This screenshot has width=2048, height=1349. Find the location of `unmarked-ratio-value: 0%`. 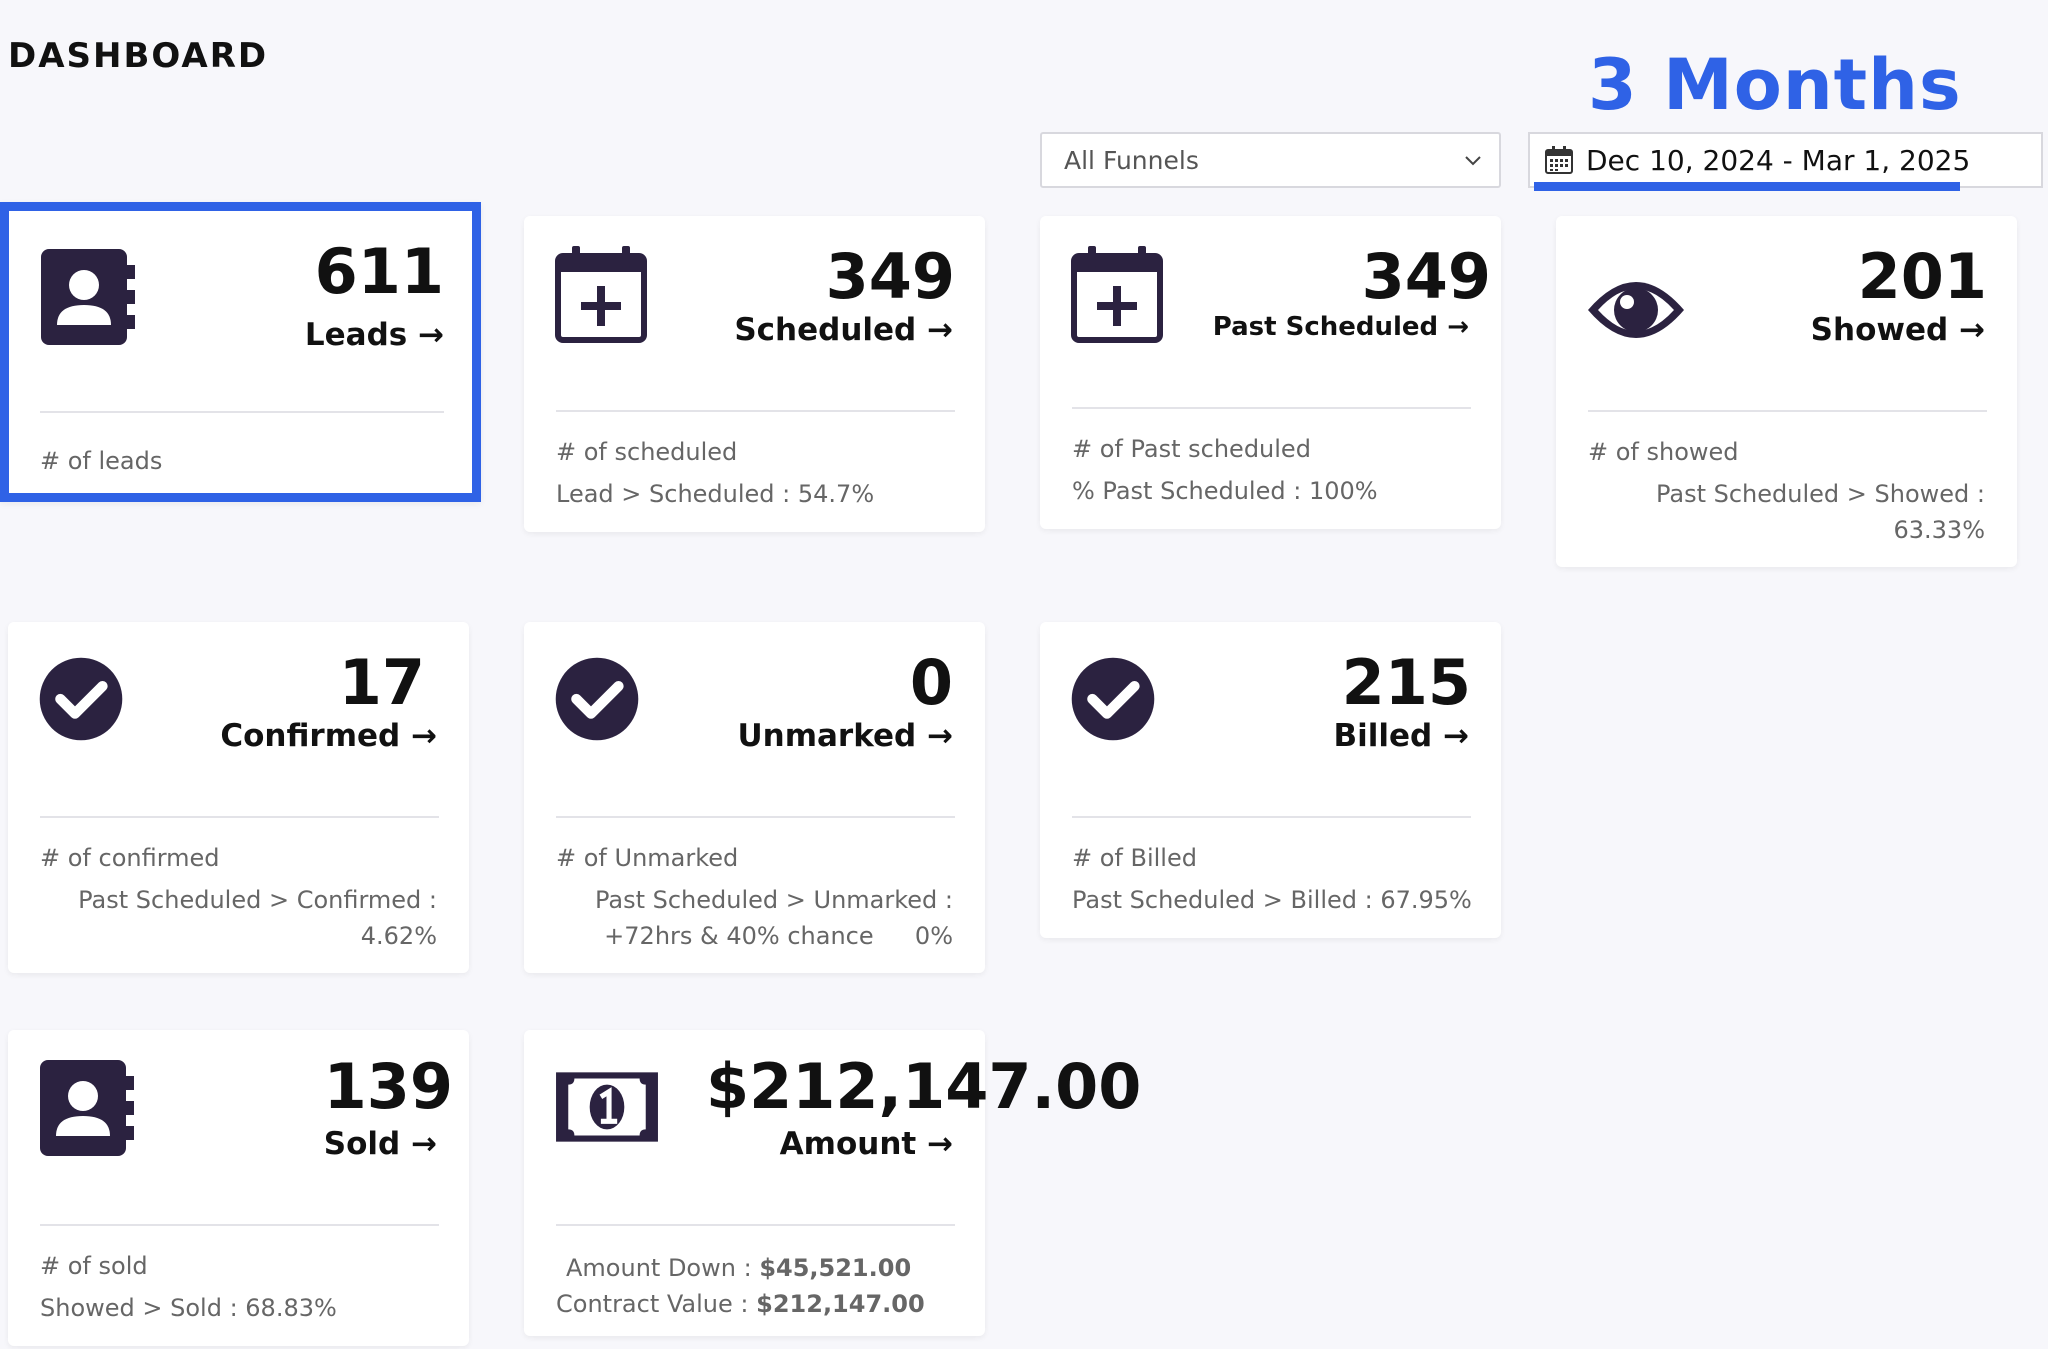

unmarked-ratio-value: 0% is located at coordinates (933, 936).